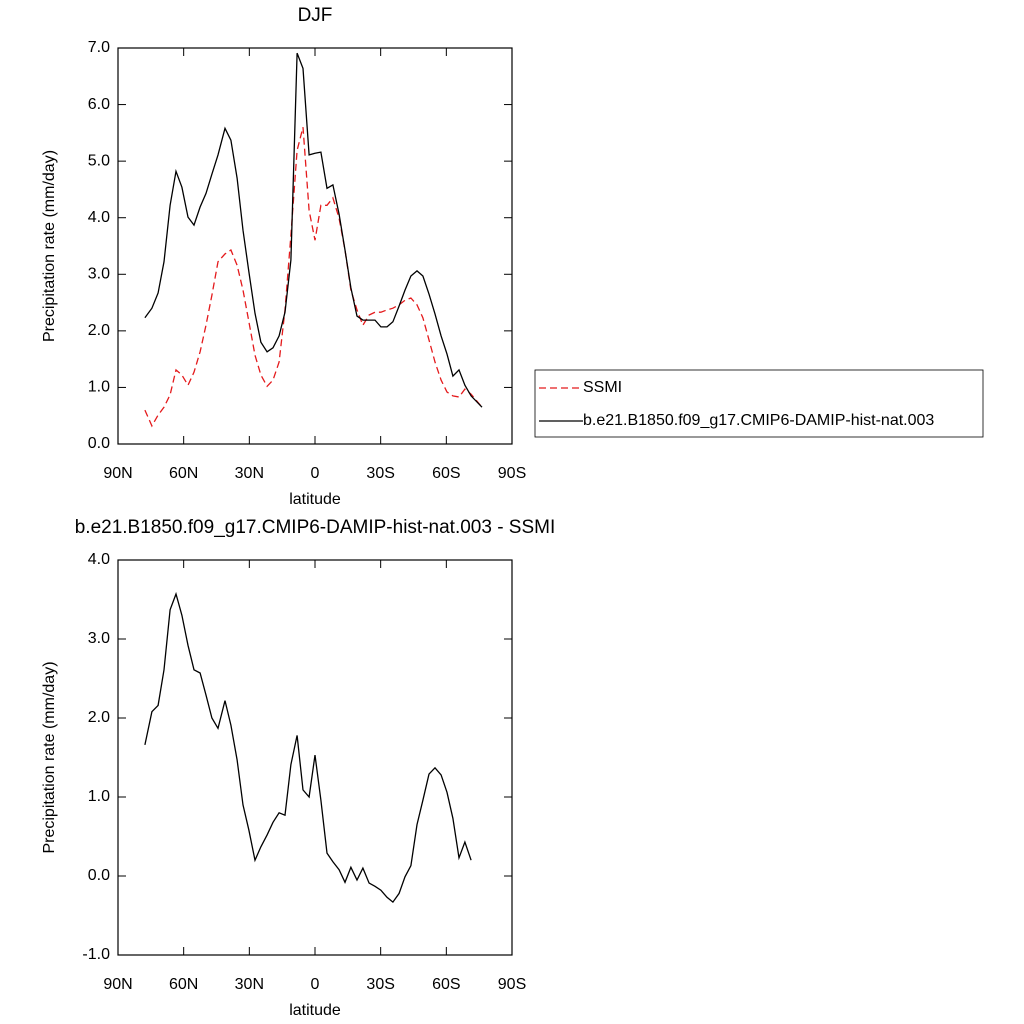 This screenshot has width=1024, height=1024. I want to click on y-tick-label: 6.0, so click(99, 104).